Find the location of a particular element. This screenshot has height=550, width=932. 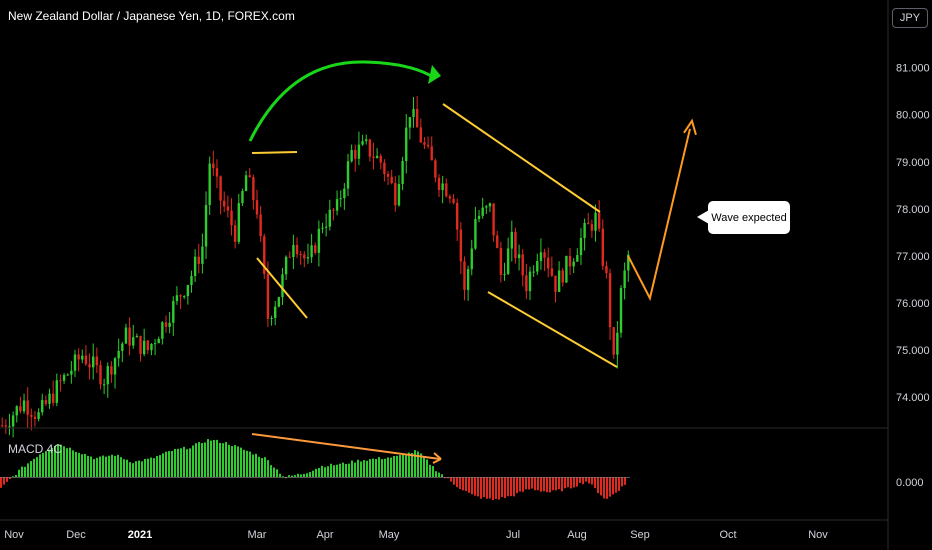

macd-zero-label: 0.000 is located at coordinates (910, 483).